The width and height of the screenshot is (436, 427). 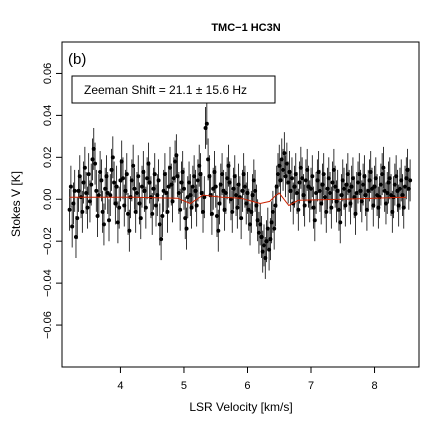 What do you see at coordinates (245, 28) in the screenshot?
I see `chart-title: TMC−1 HC3N` at bounding box center [245, 28].